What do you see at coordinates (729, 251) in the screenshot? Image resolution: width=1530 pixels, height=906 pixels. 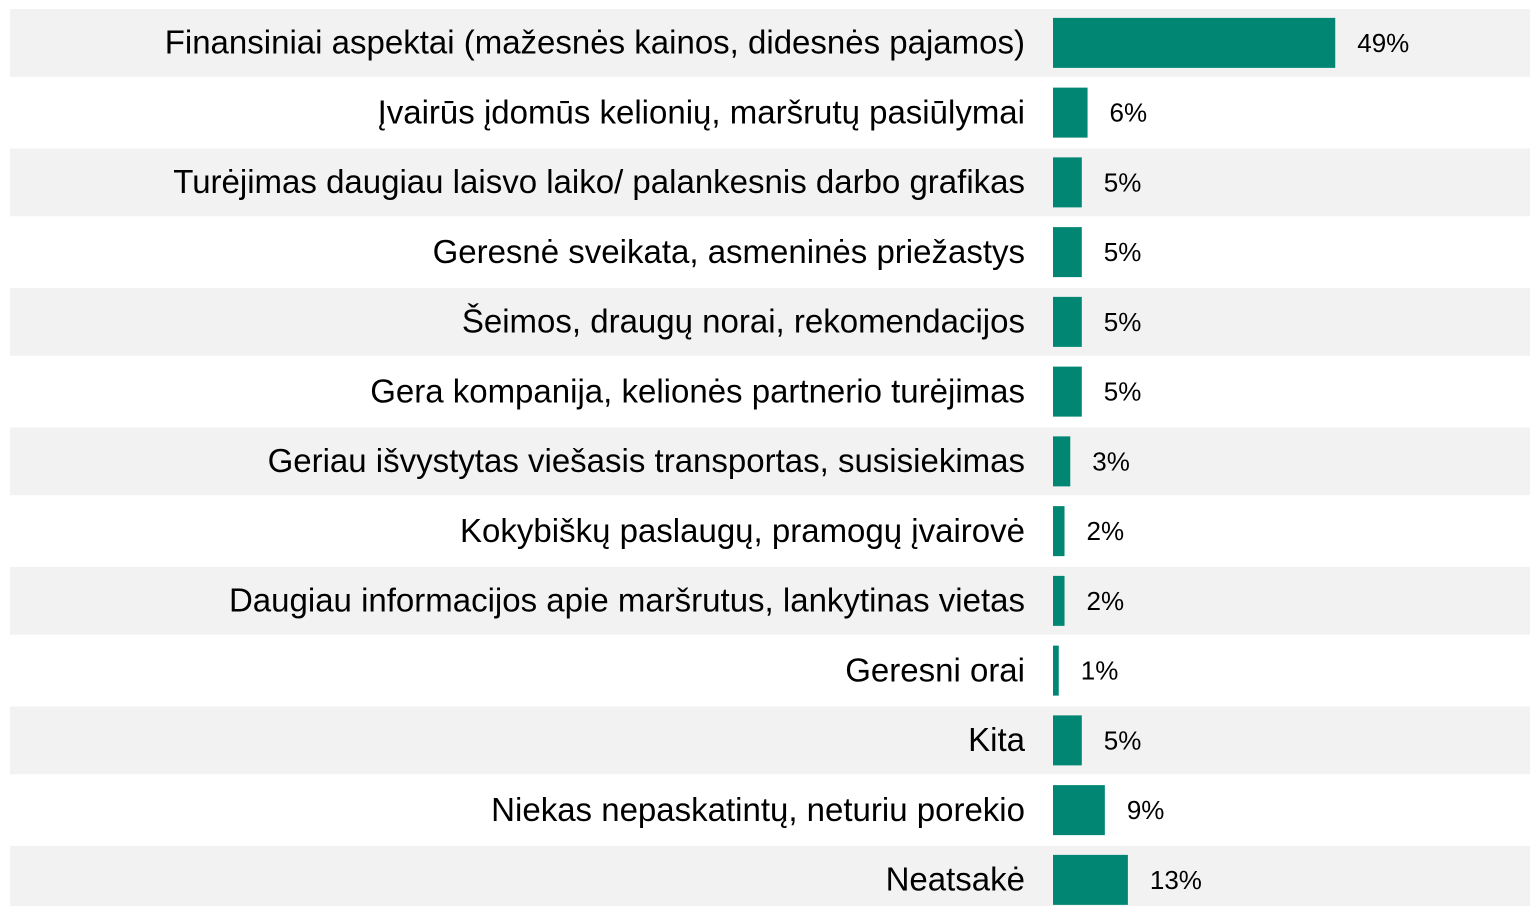 I see `category-label: Geresnė sveikata, asmeninės priežastys` at bounding box center [729, 251].